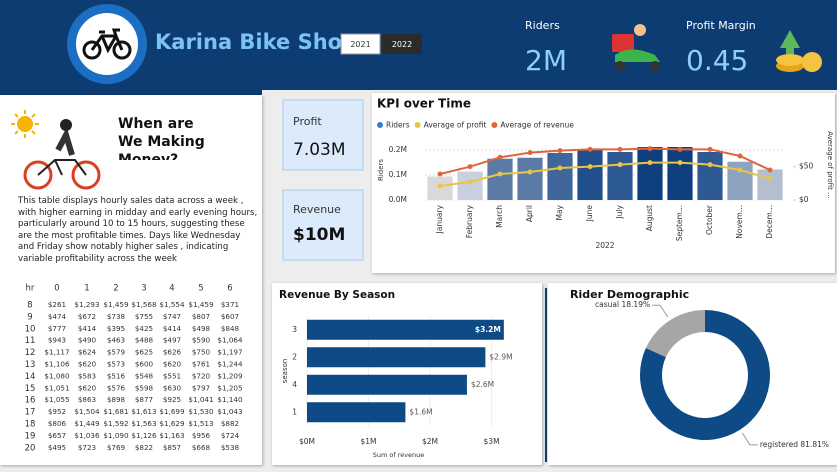 This screenshot has width=837, height=472. Describe the element at coordinates (709, 219) in the screenshot. I see `x-tick-label: October` at that location.